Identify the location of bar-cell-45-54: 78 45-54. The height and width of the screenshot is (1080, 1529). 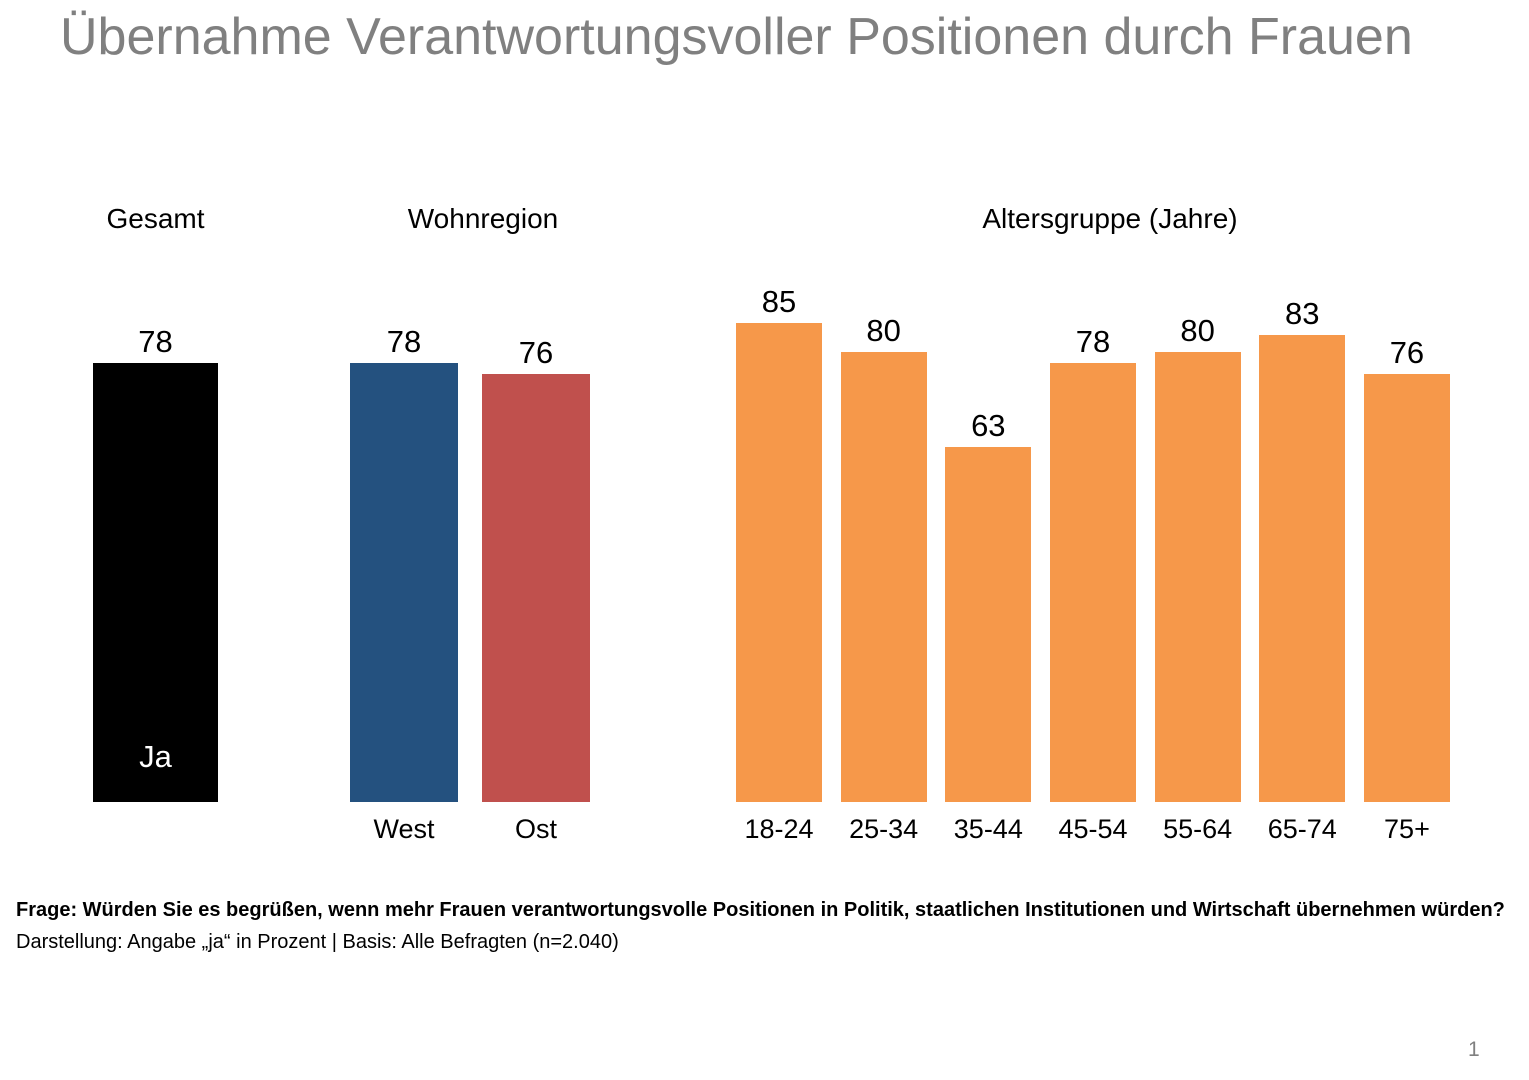
(1092, 587).